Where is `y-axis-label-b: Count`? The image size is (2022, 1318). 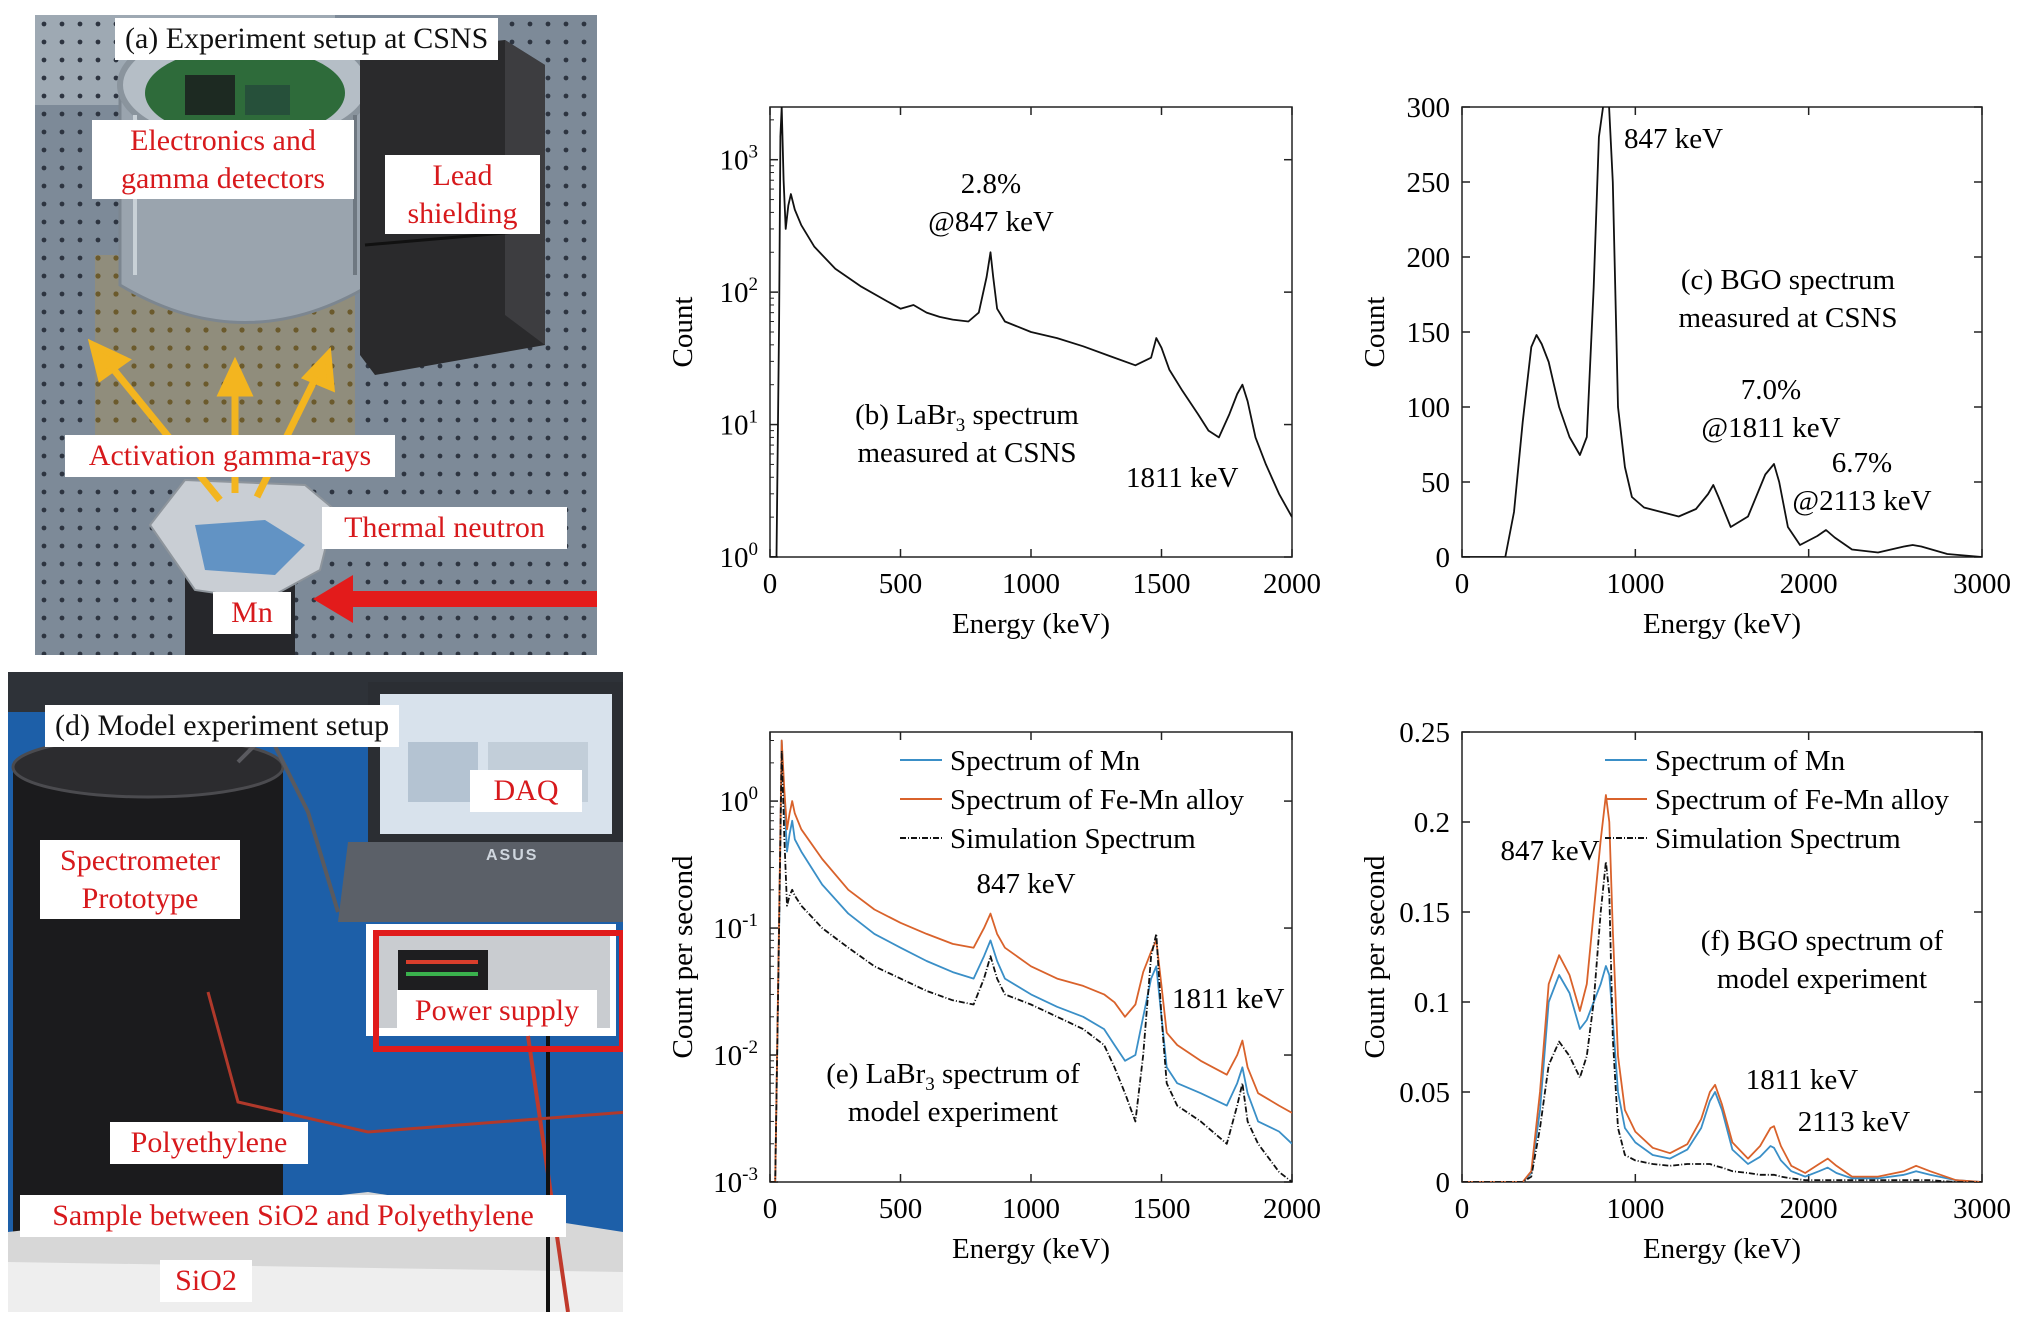
y-axis-label-b: Count is located at coordinates (683, 332).